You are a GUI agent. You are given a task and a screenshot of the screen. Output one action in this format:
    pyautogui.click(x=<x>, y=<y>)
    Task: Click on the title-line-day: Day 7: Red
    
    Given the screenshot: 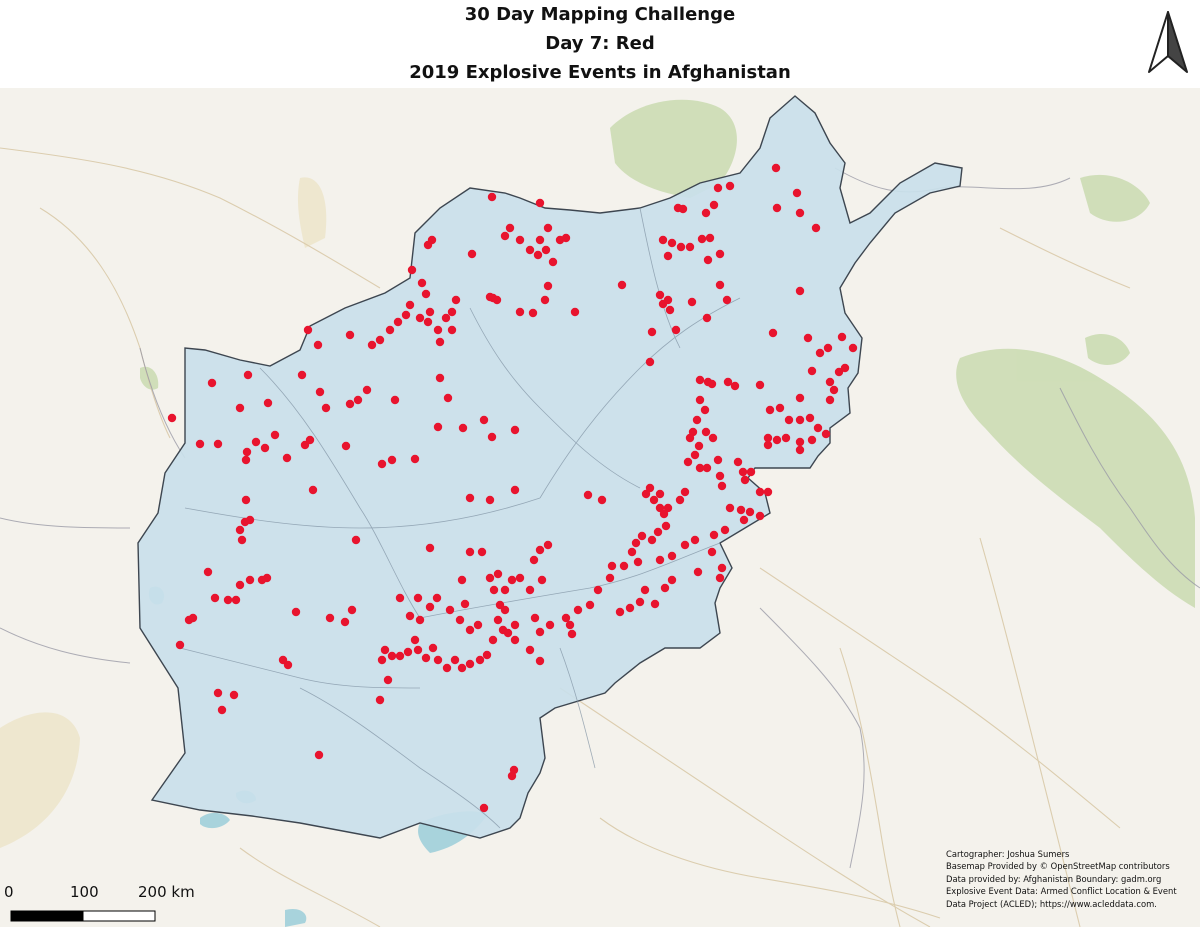 What is the action you would take?
    pyautogui.click(x=600, y=43)
    